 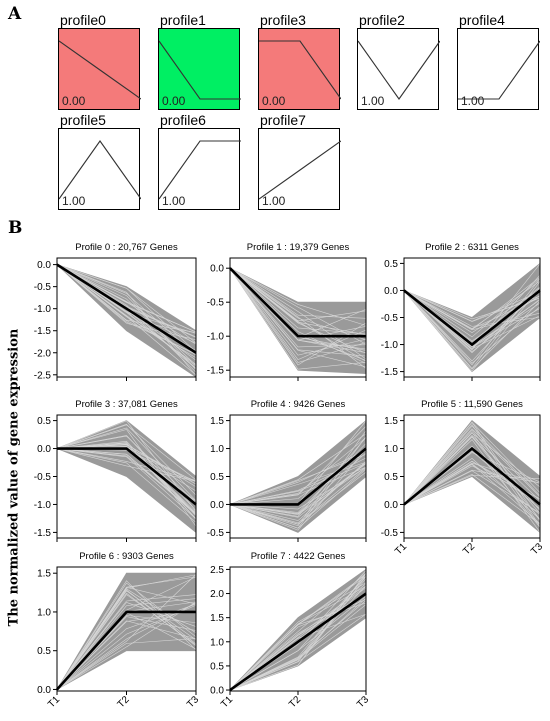 What do you see at coordinates (126, 247) in the screenshot?
I see `chart-title: Profile 0 : 20,767 Genes` at bounding box center [126, 247].